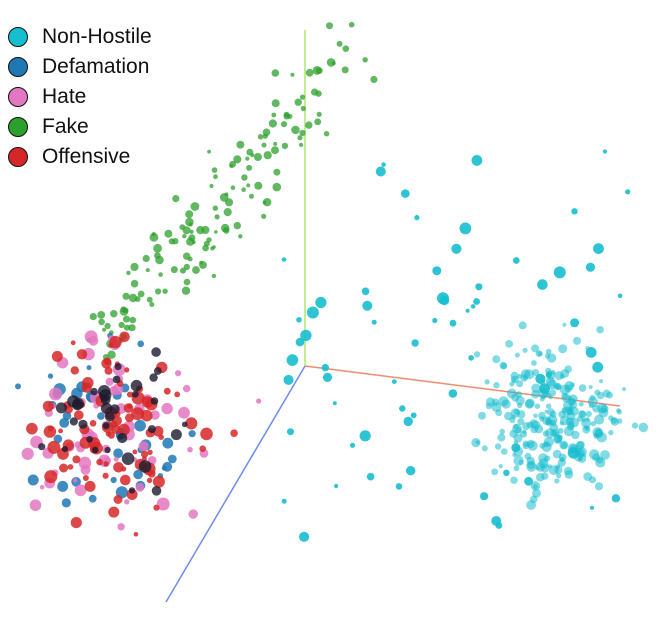 This screenshot has width=664, height=629. Describe the element at coordinates (18, 97) in the screenshot. I see `legend-swatch` at that location.